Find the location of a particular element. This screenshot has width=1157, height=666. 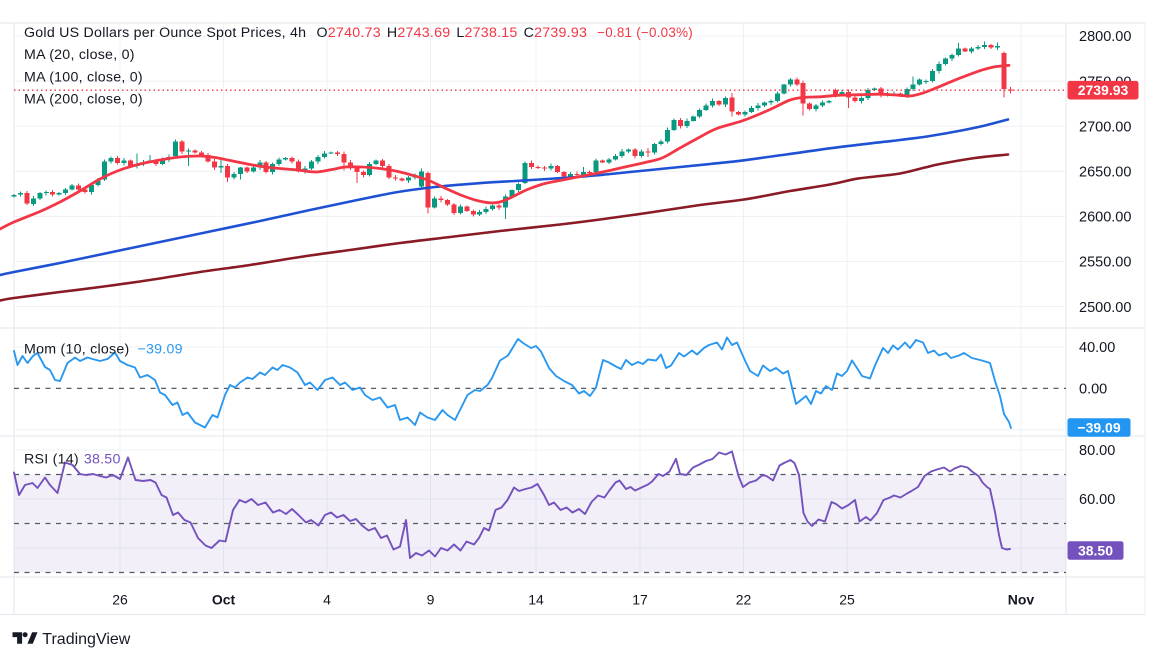

svg-text: Nov is located at coordinates (1021, 600).